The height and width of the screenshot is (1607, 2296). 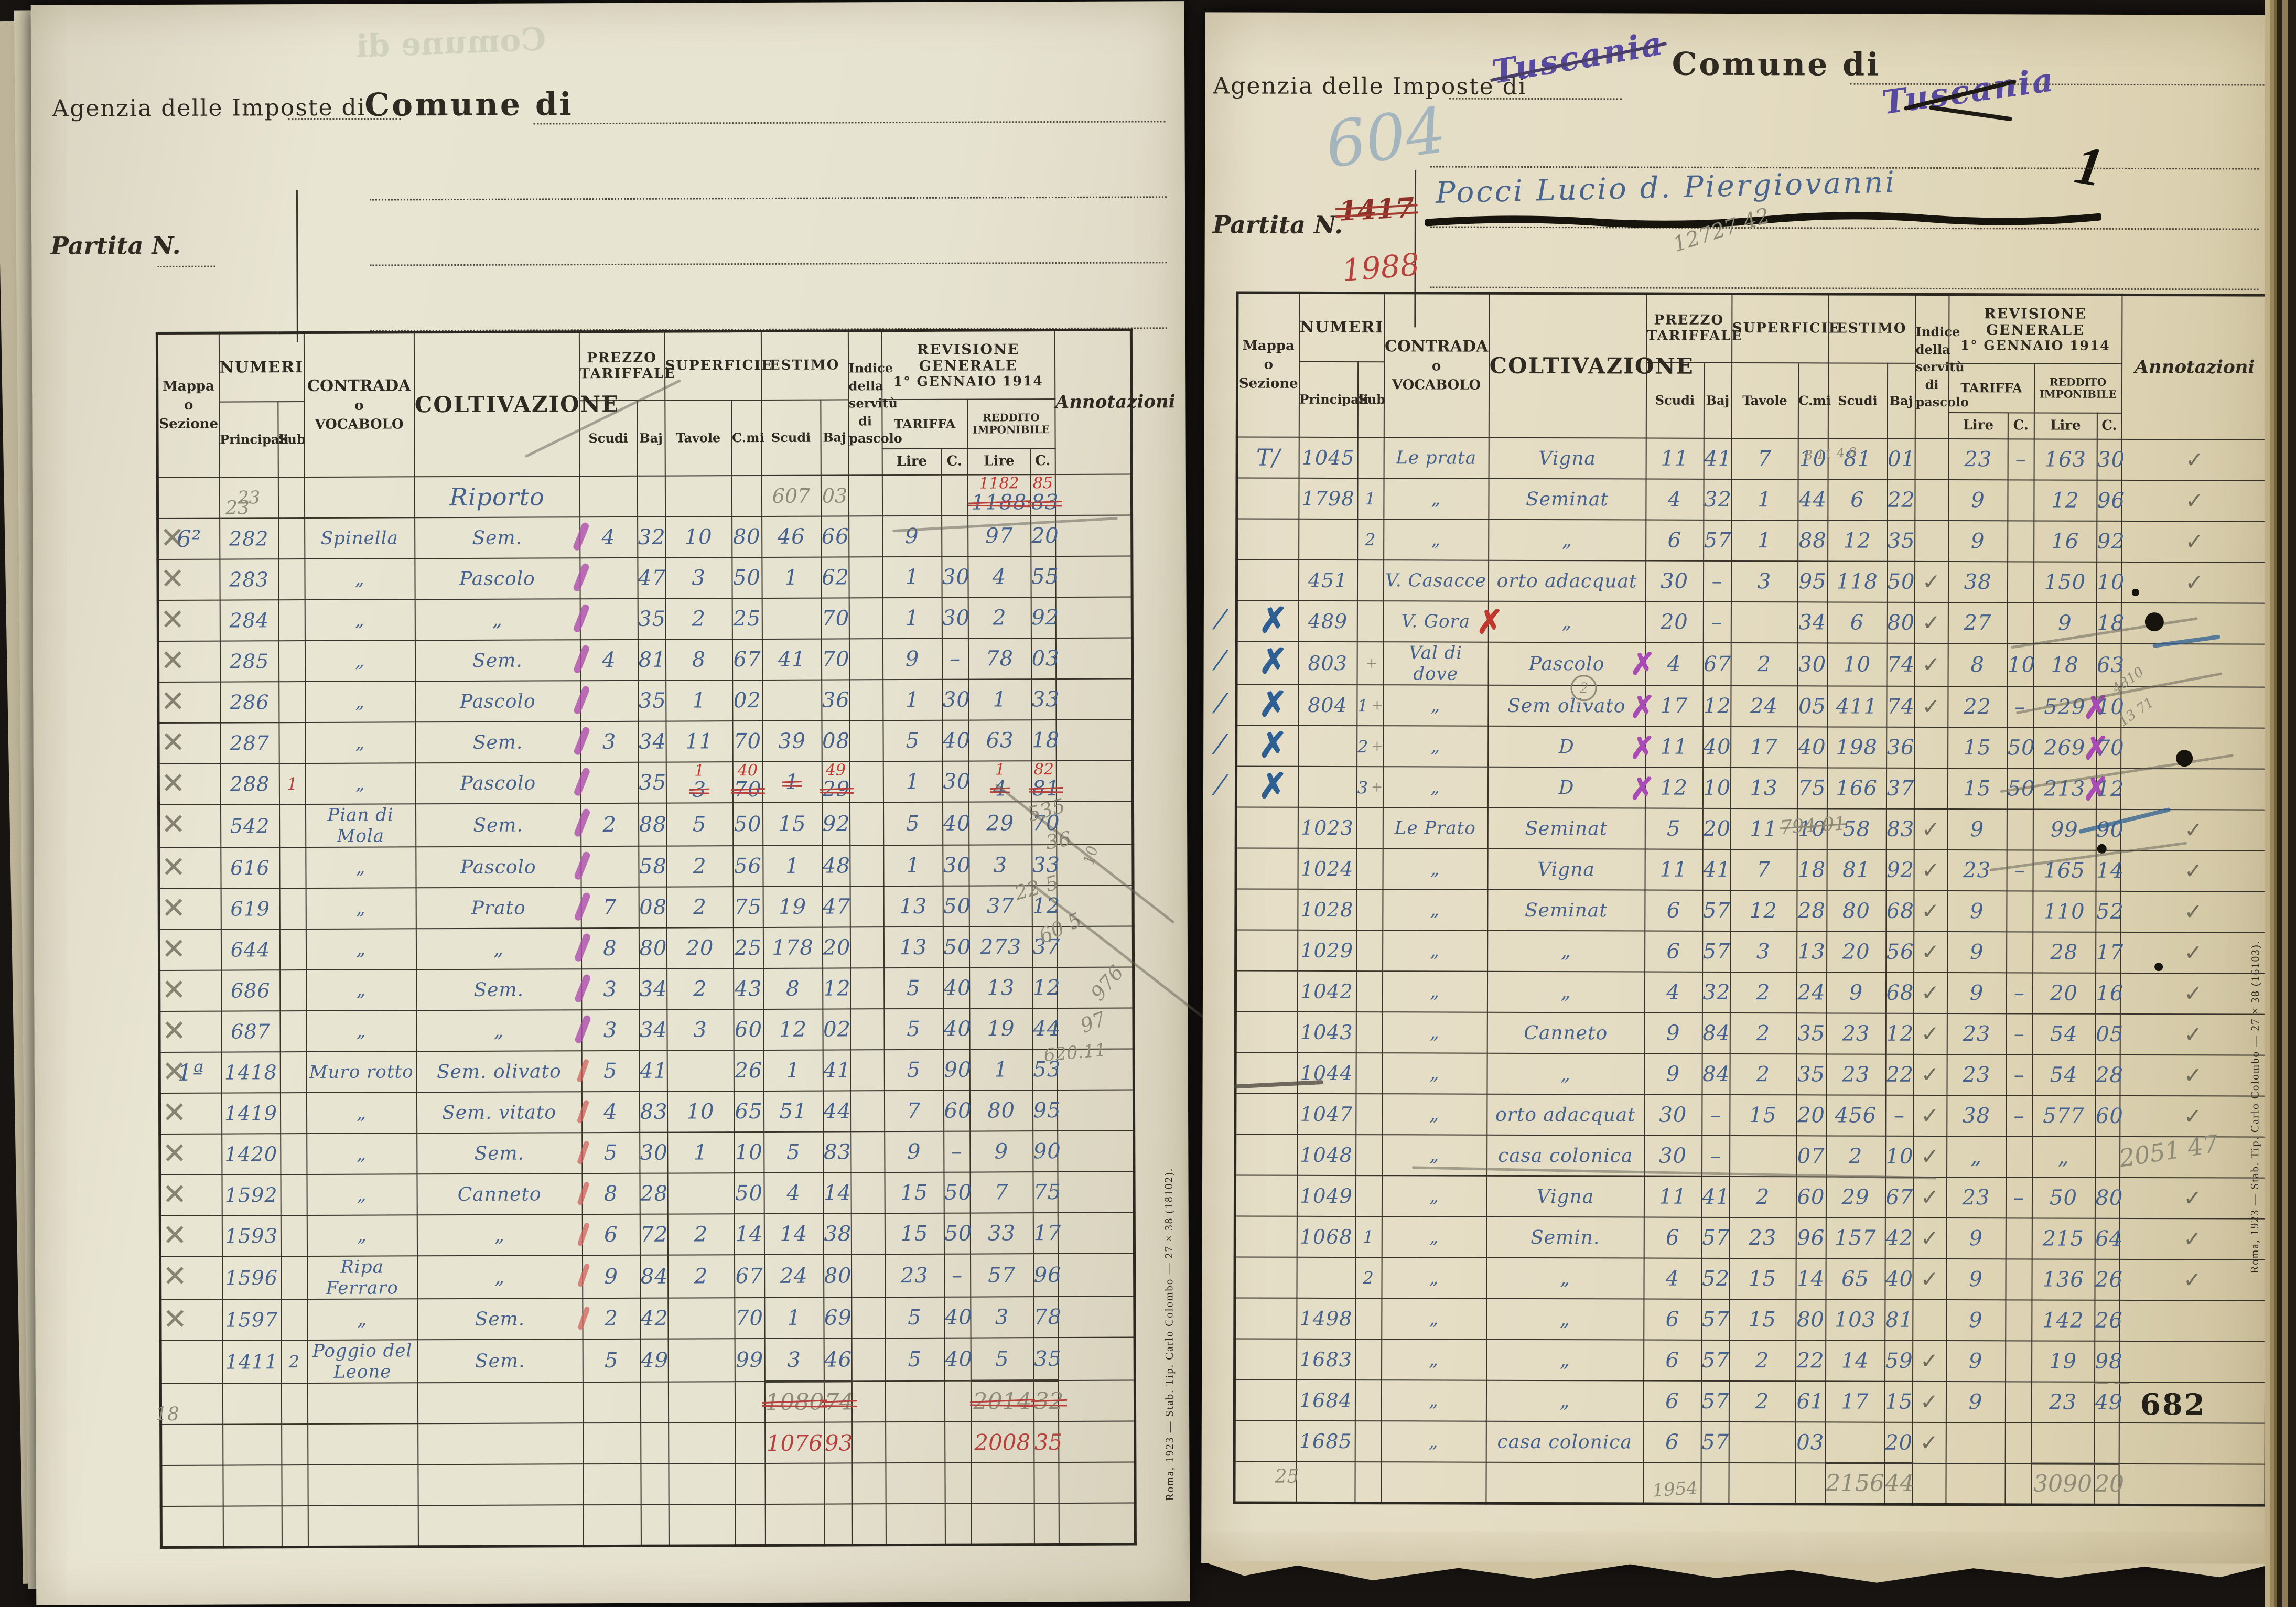 What do you see at coordinates (1001, 1233) in the screenshot?
I see `cell-reddito: 33` at bounding box center [1001, 1233].